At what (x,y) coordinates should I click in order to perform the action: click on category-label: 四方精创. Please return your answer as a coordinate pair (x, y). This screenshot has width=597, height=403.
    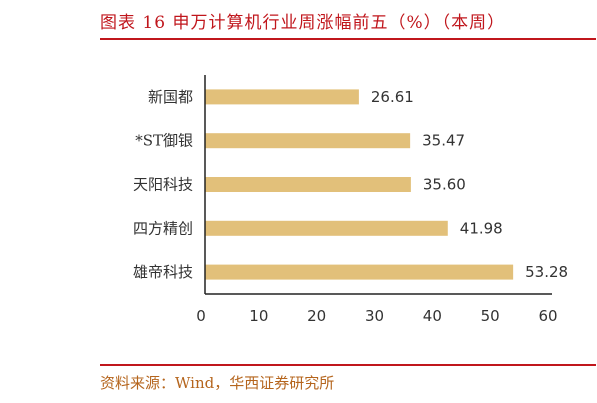
    Looking at the image, I should click on (163, 228).